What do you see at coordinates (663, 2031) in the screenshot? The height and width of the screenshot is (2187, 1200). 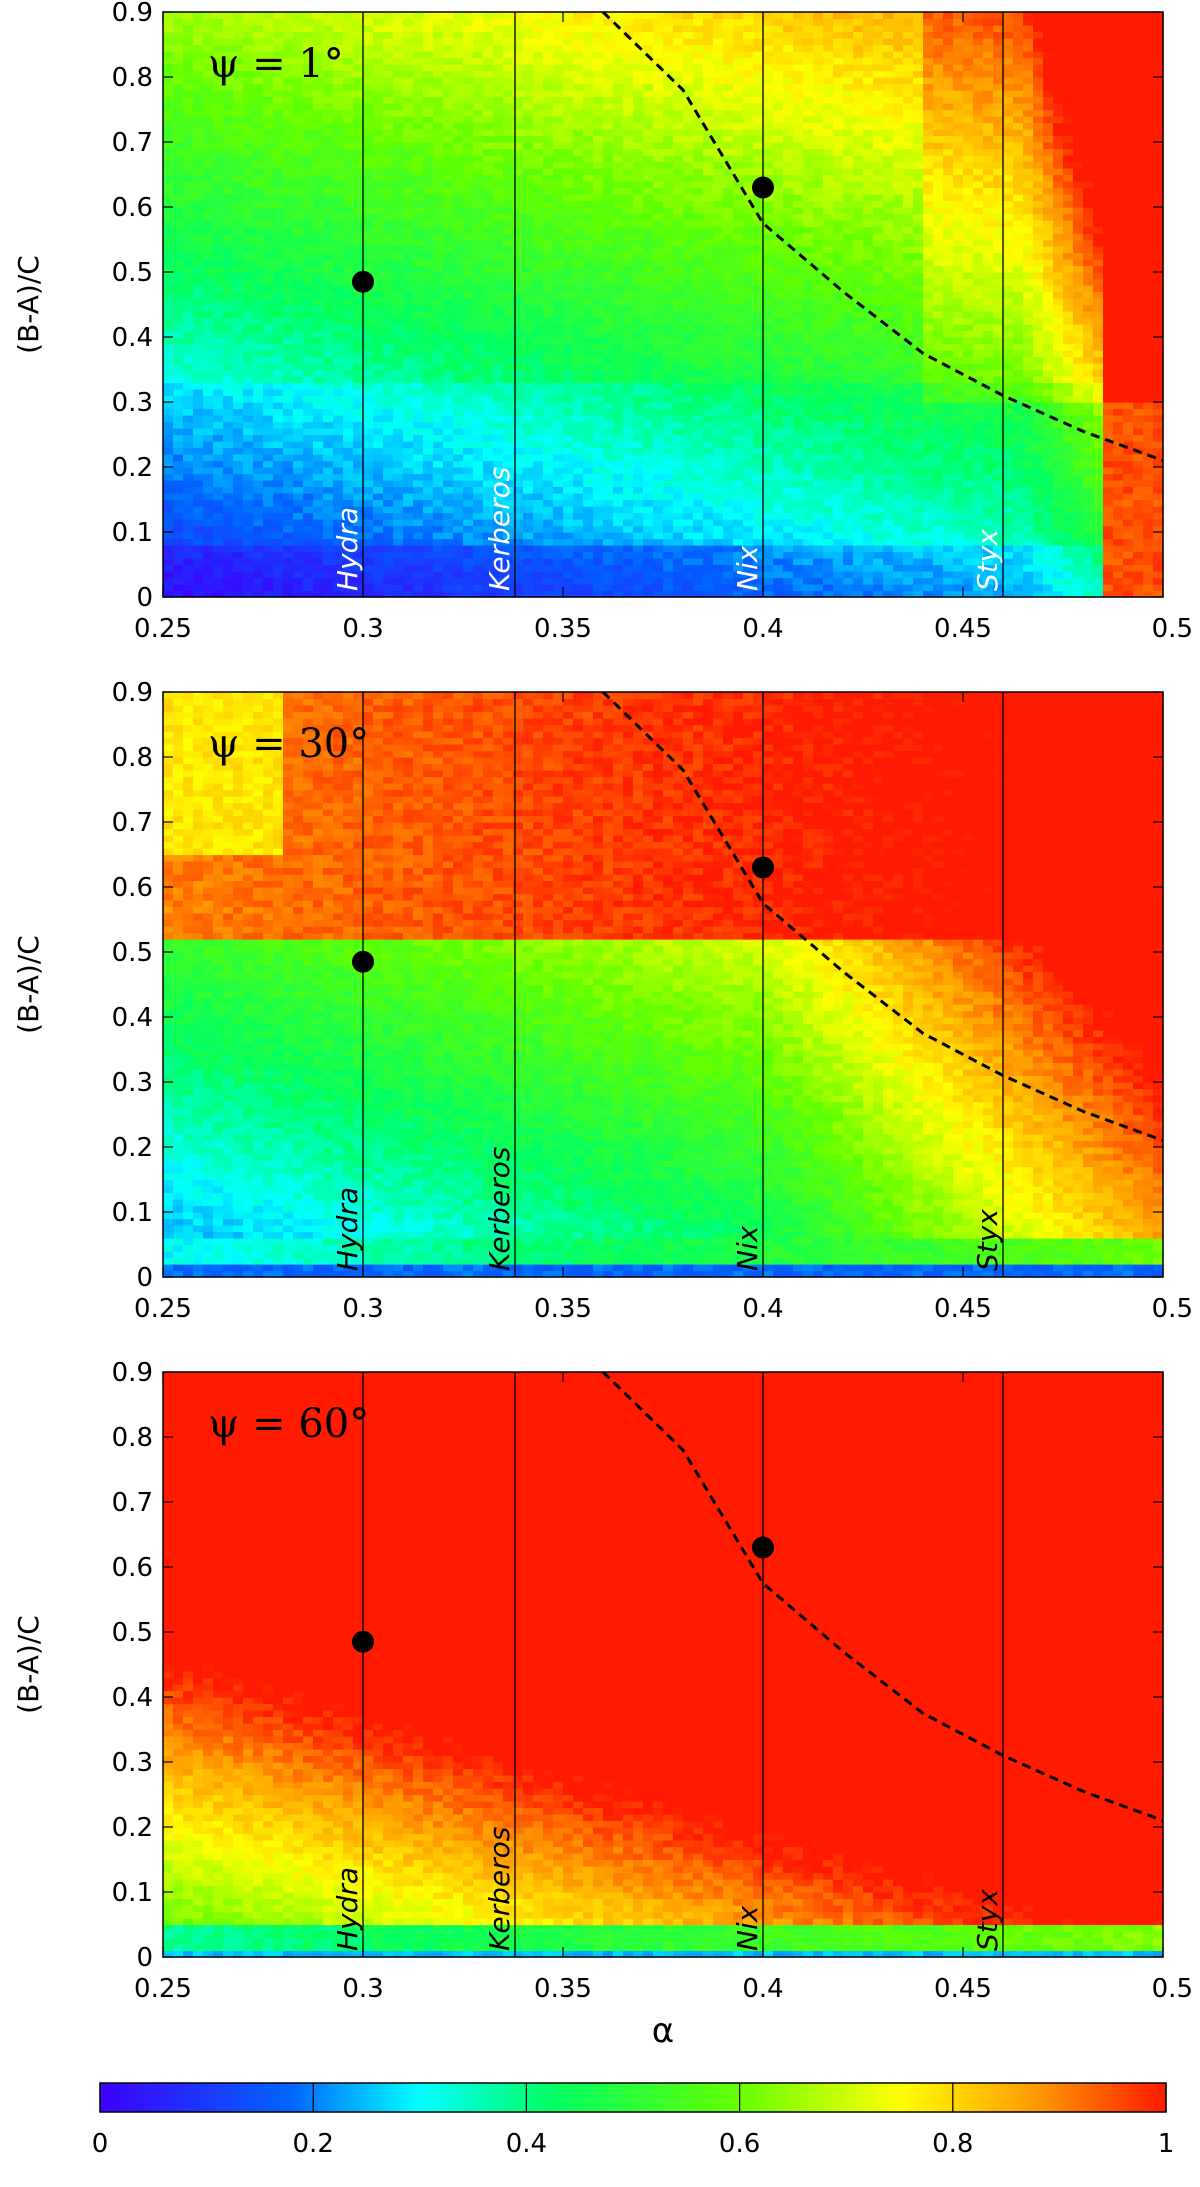 I see `x-axis-label: α` at bounding box center [663, 2031].